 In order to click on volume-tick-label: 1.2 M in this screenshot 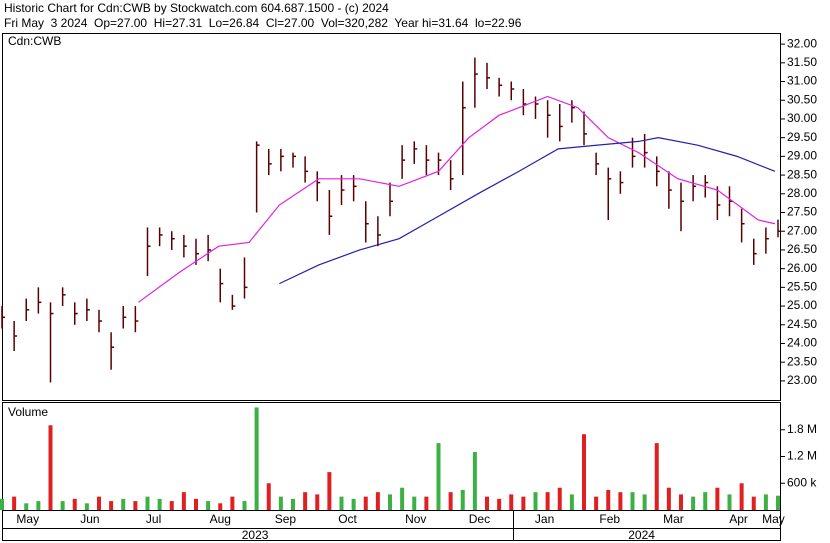, I will do `click(802, 456)`.